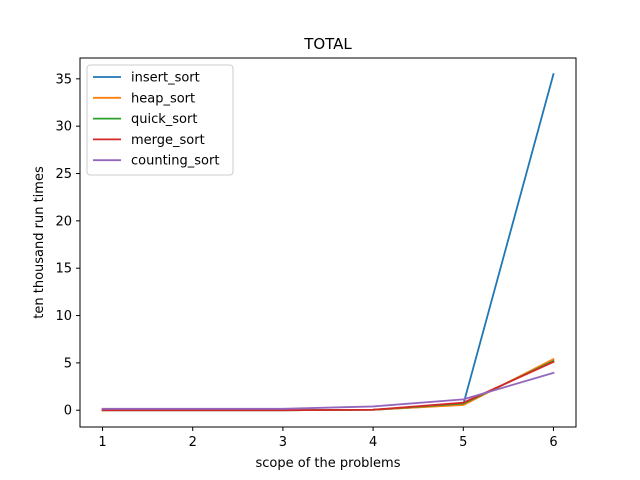  I want to click on series-line-counting-sort, so click(328, 390).